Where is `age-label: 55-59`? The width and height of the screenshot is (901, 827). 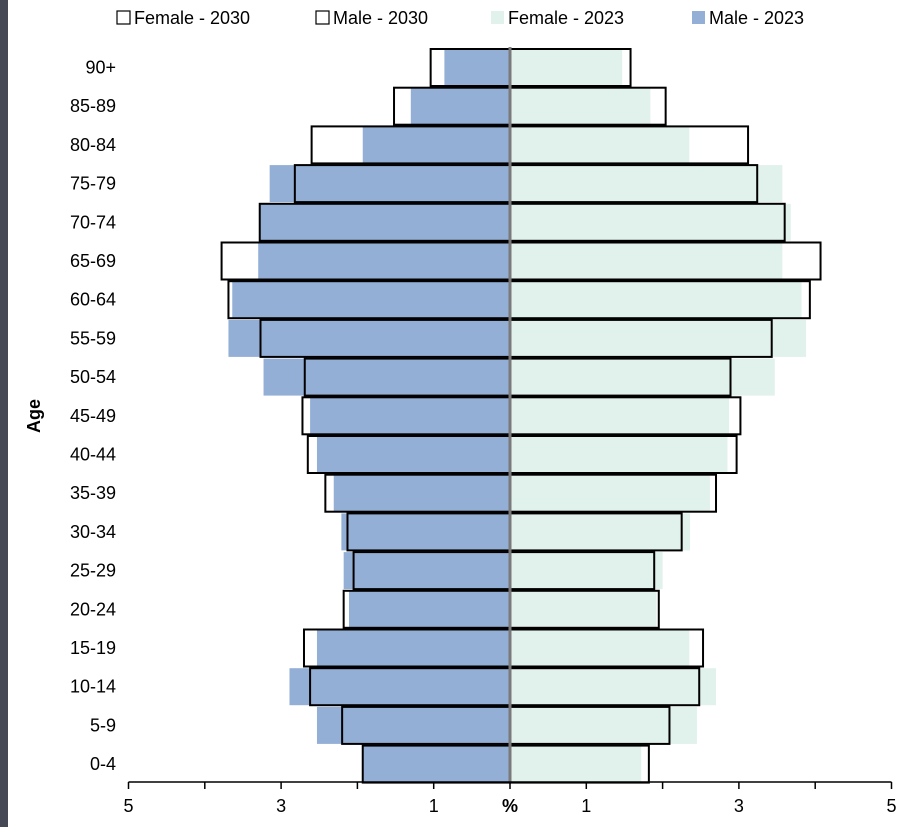 age-label: 55-59 is located at coordinates (93, 338).